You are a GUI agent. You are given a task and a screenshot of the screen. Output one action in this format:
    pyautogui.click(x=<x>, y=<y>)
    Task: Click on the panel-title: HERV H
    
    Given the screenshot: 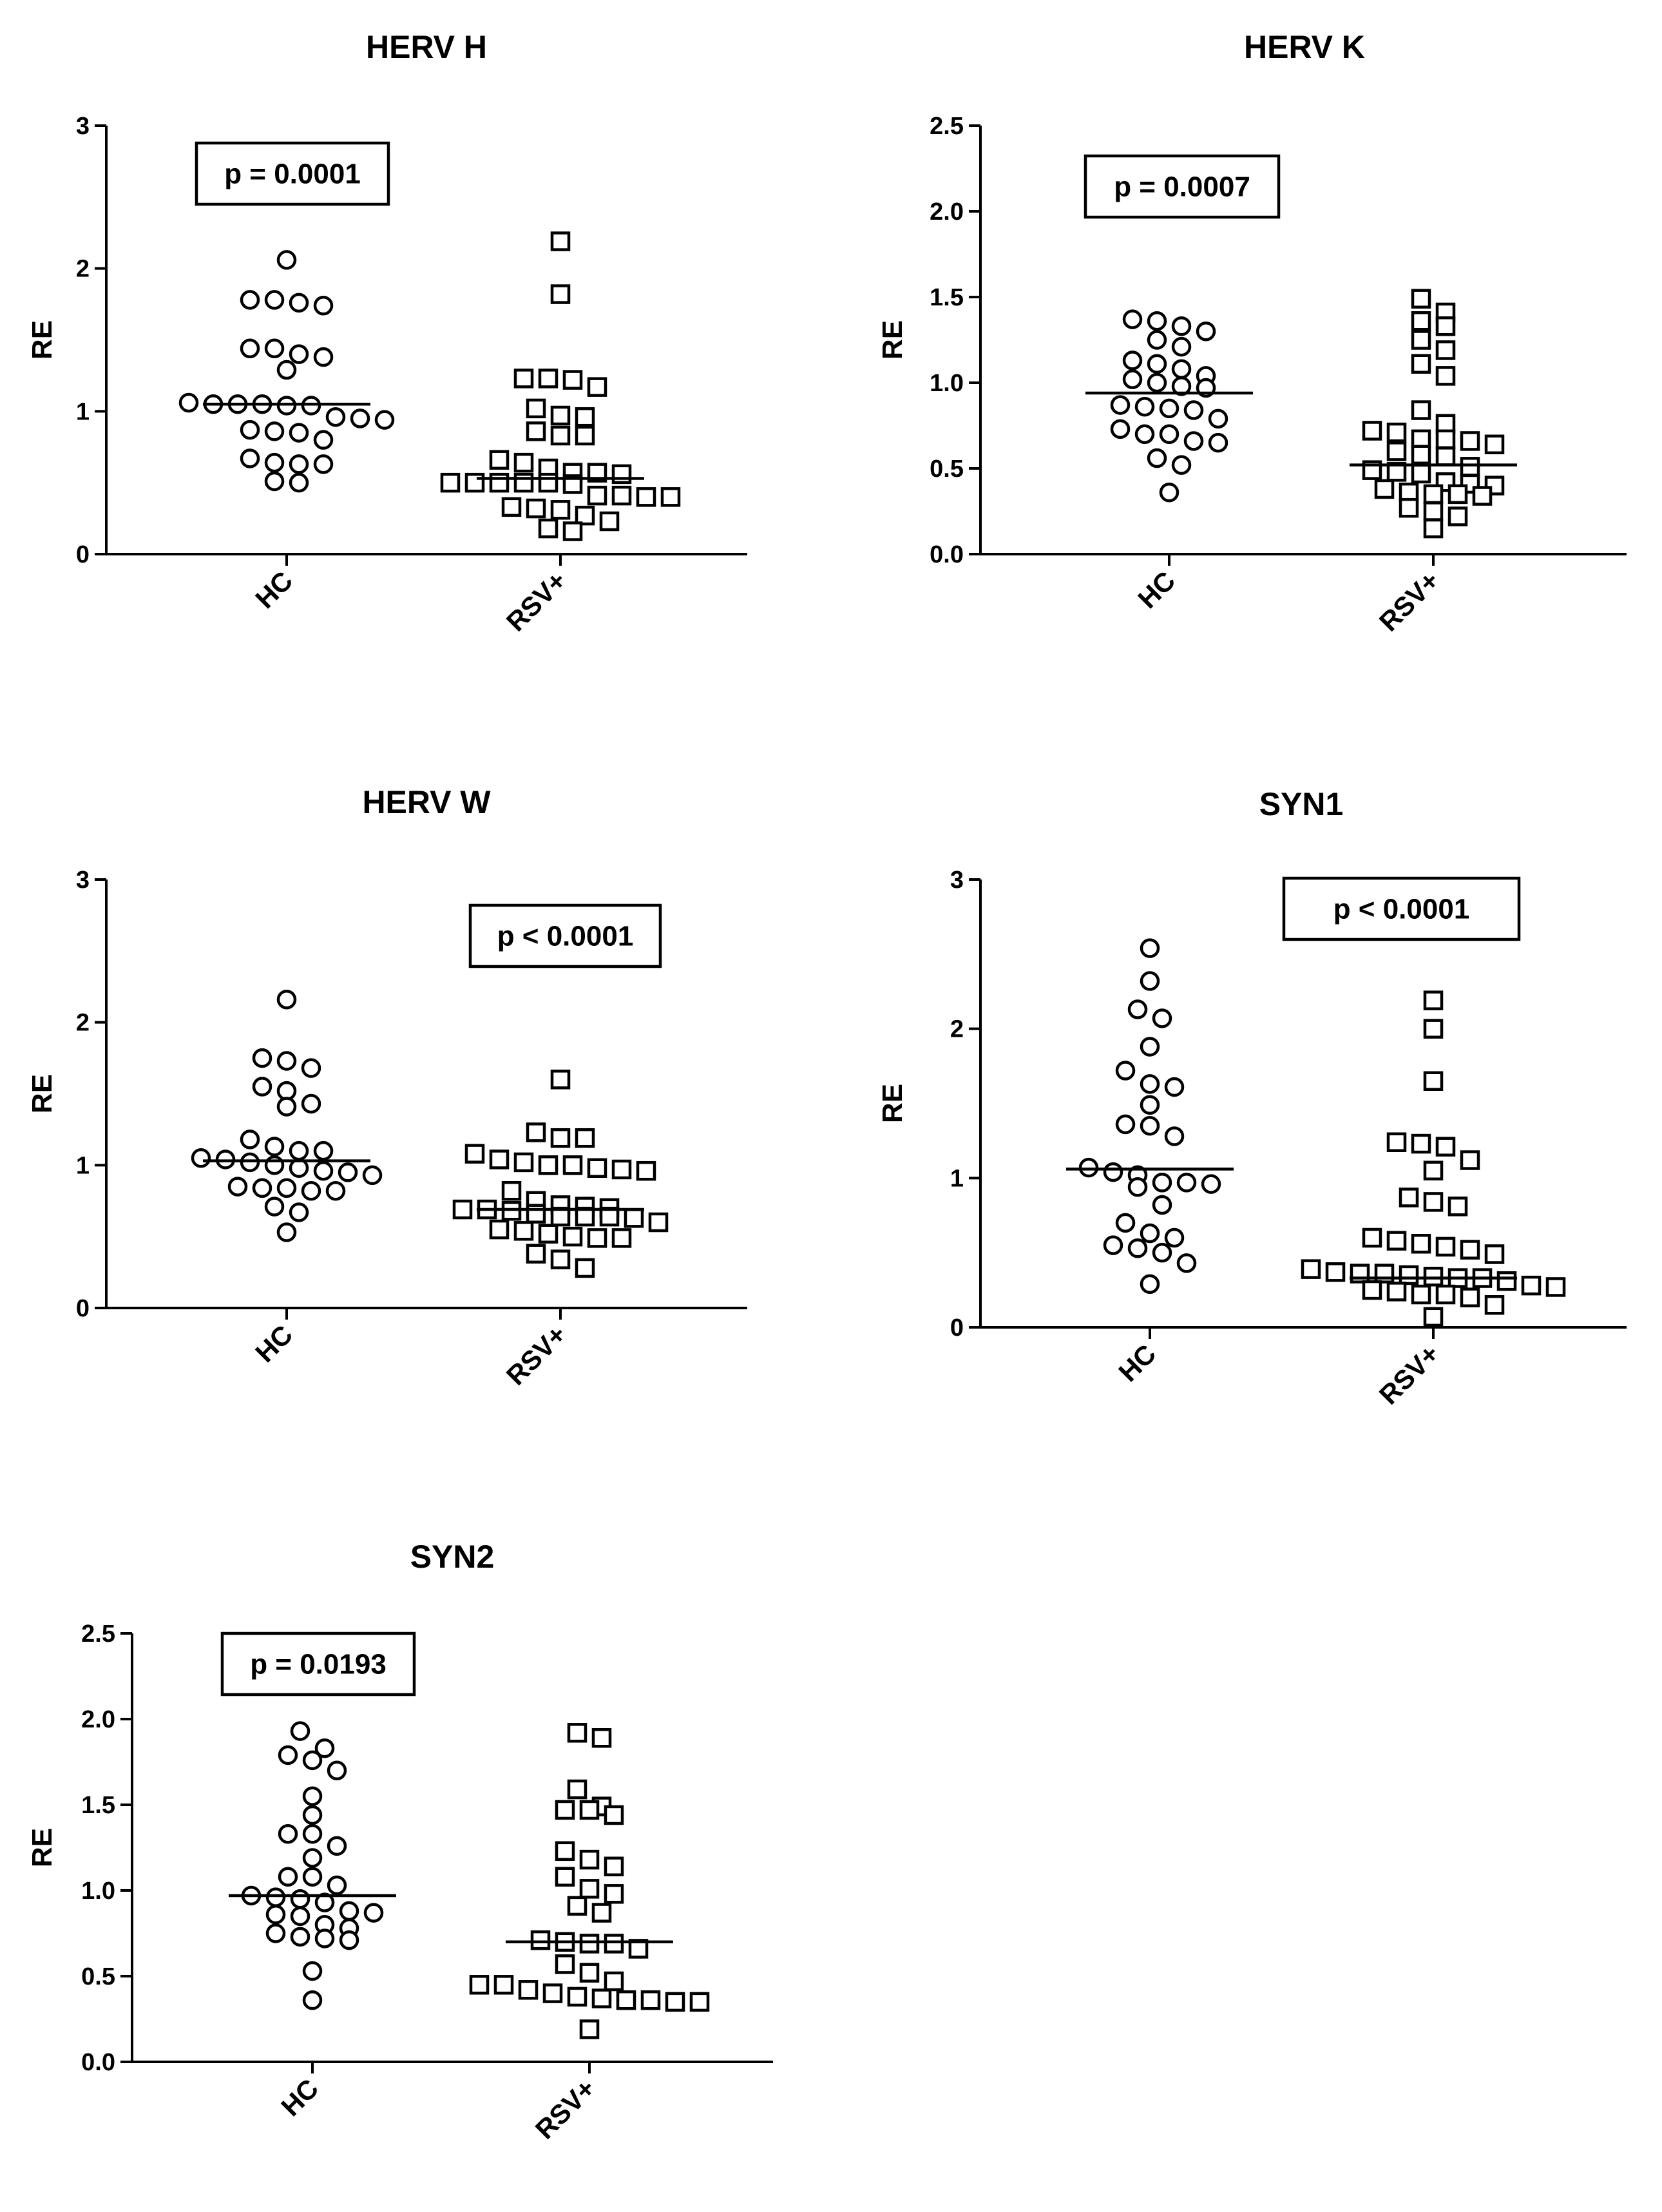 What is the action you would take?
    pyautogui.click(x=426, y=47)
    